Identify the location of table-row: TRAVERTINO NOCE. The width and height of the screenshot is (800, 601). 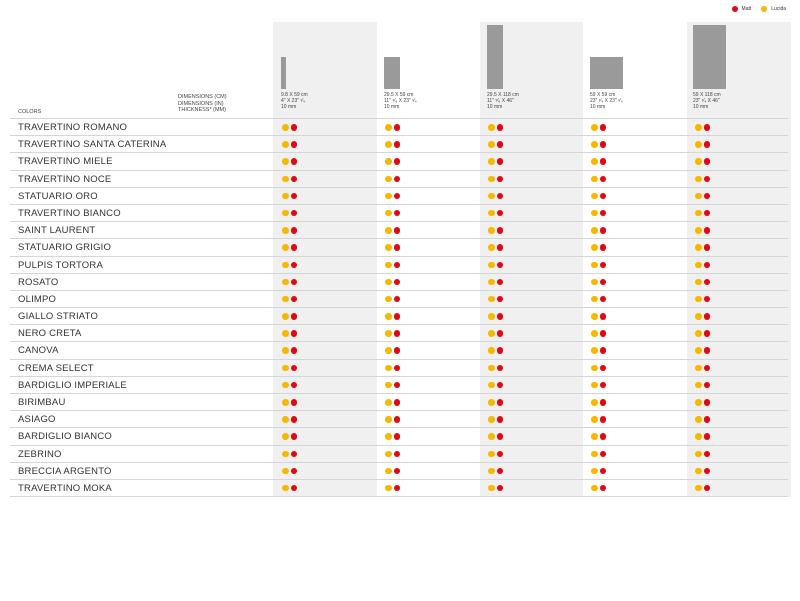
(399, 179).